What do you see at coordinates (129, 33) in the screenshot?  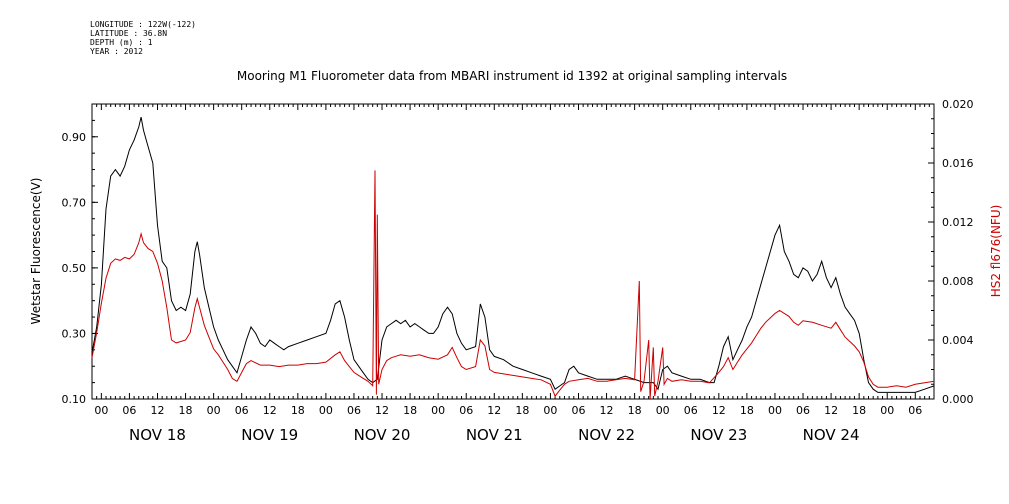 I see `meta-latitude: LATITUDE : 36.8N` at bounding box center [129, 33].